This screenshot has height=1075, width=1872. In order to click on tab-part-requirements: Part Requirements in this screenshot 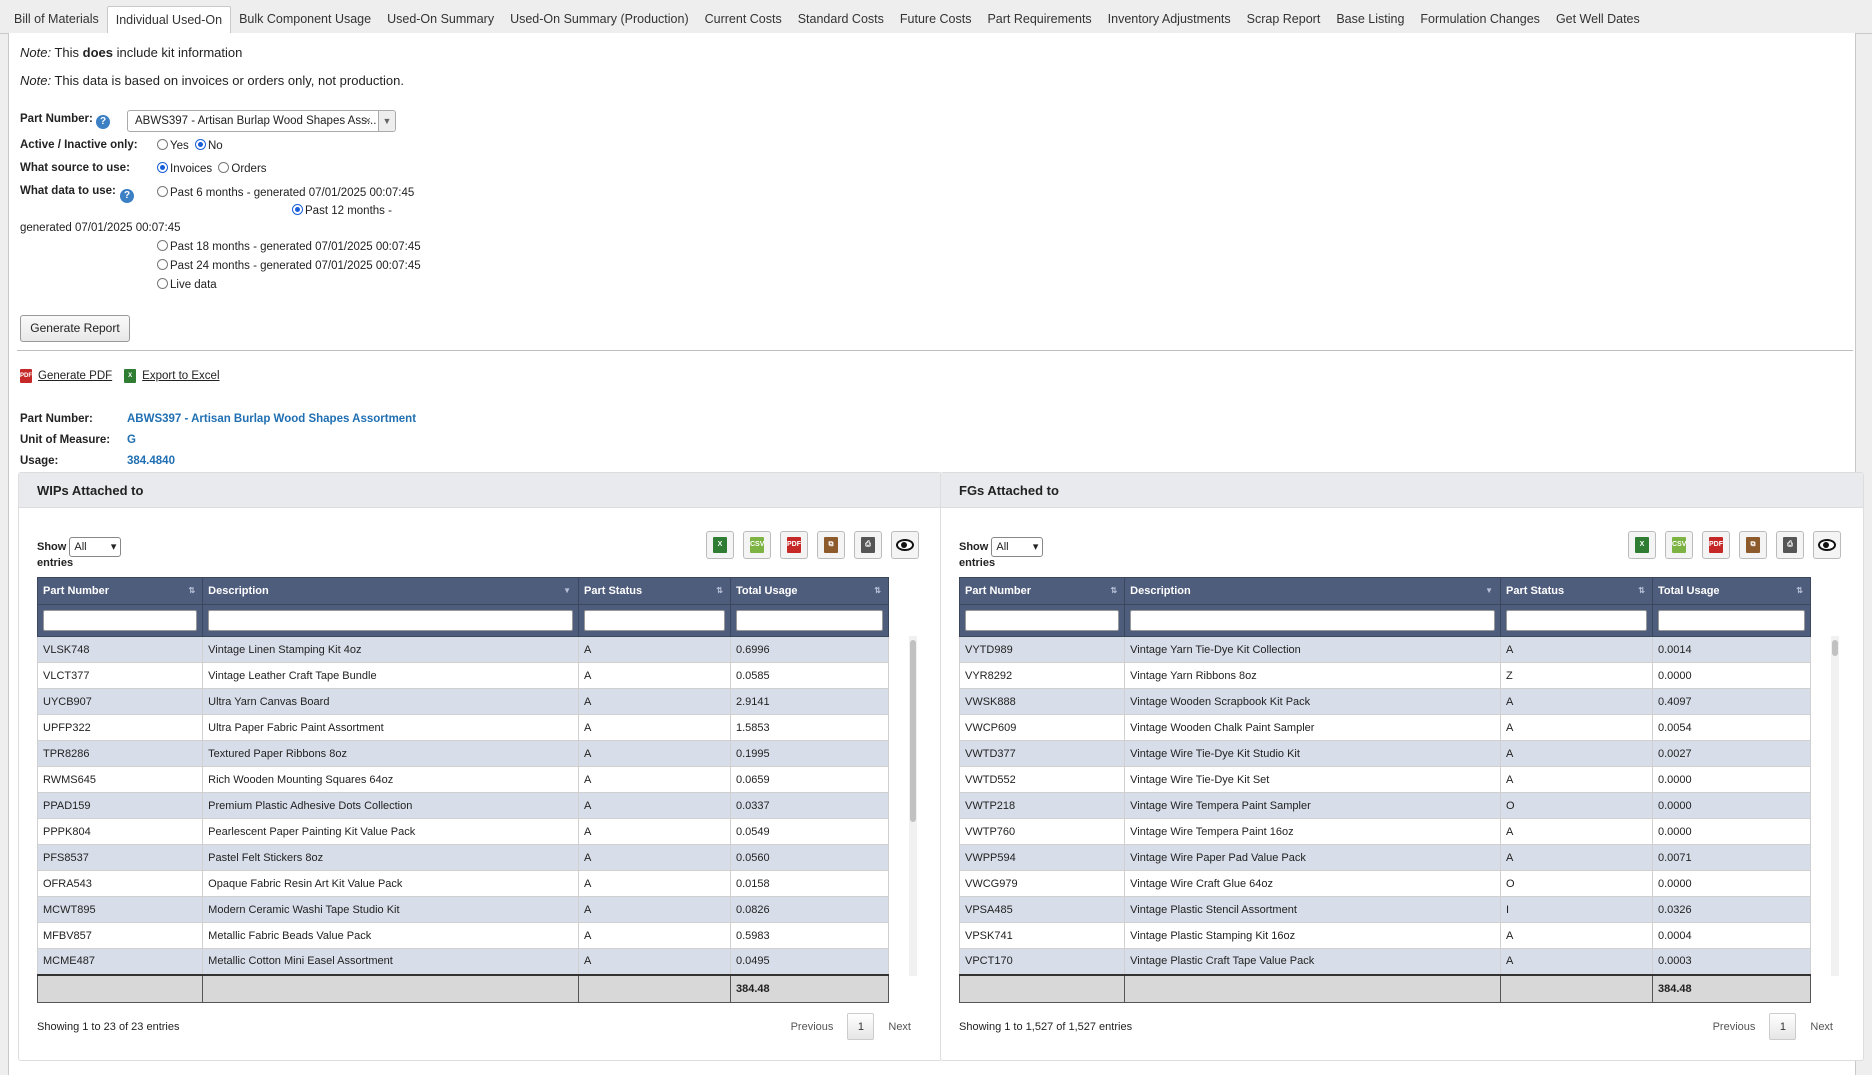, I will do `click(1039, 19)`.